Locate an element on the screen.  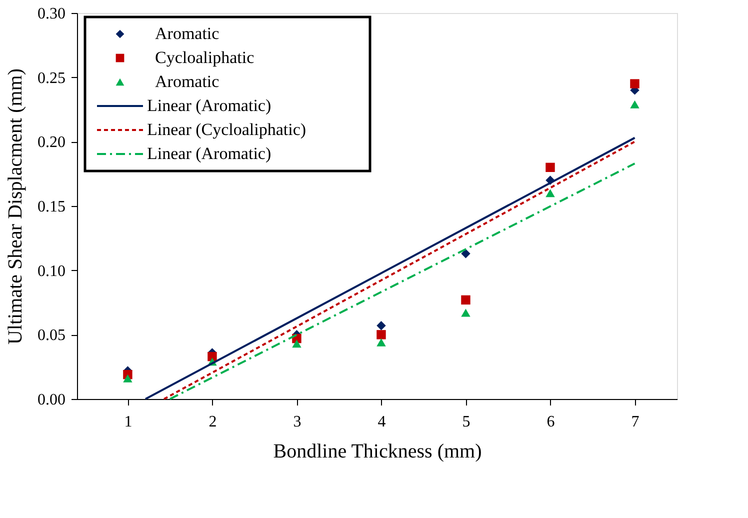
x-tick-label: 2 is located at coordinates (212, 422).